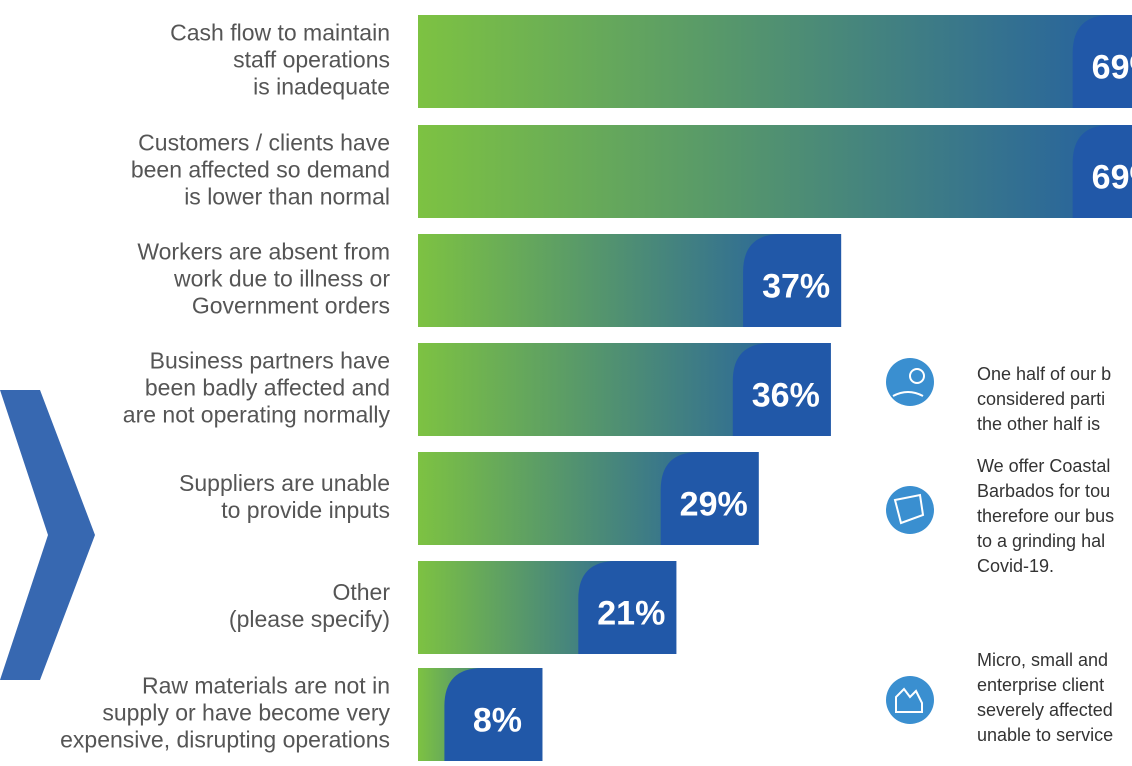  Describe the element at coordinates (267, 388) in the screenshot. I see `category-label: been badly affected and` at that location.